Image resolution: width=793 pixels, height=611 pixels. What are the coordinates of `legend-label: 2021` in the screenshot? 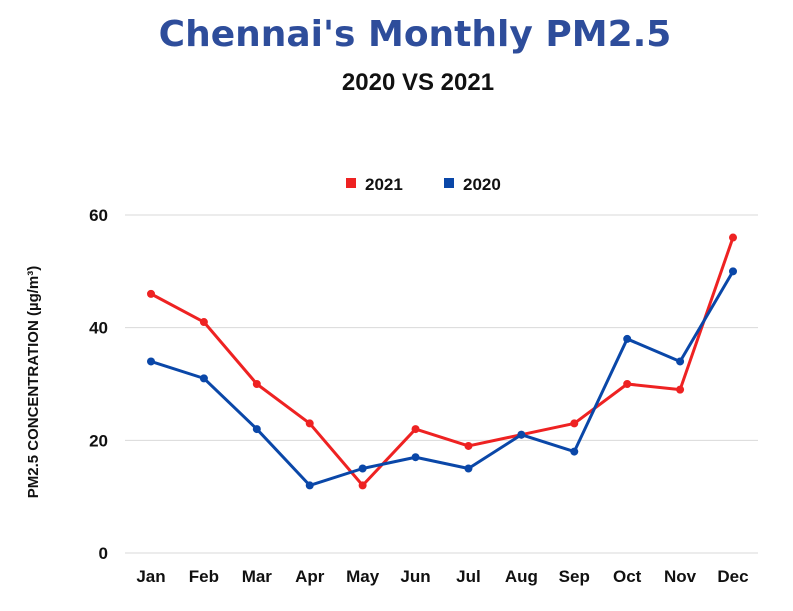 It's located at (384, 184).